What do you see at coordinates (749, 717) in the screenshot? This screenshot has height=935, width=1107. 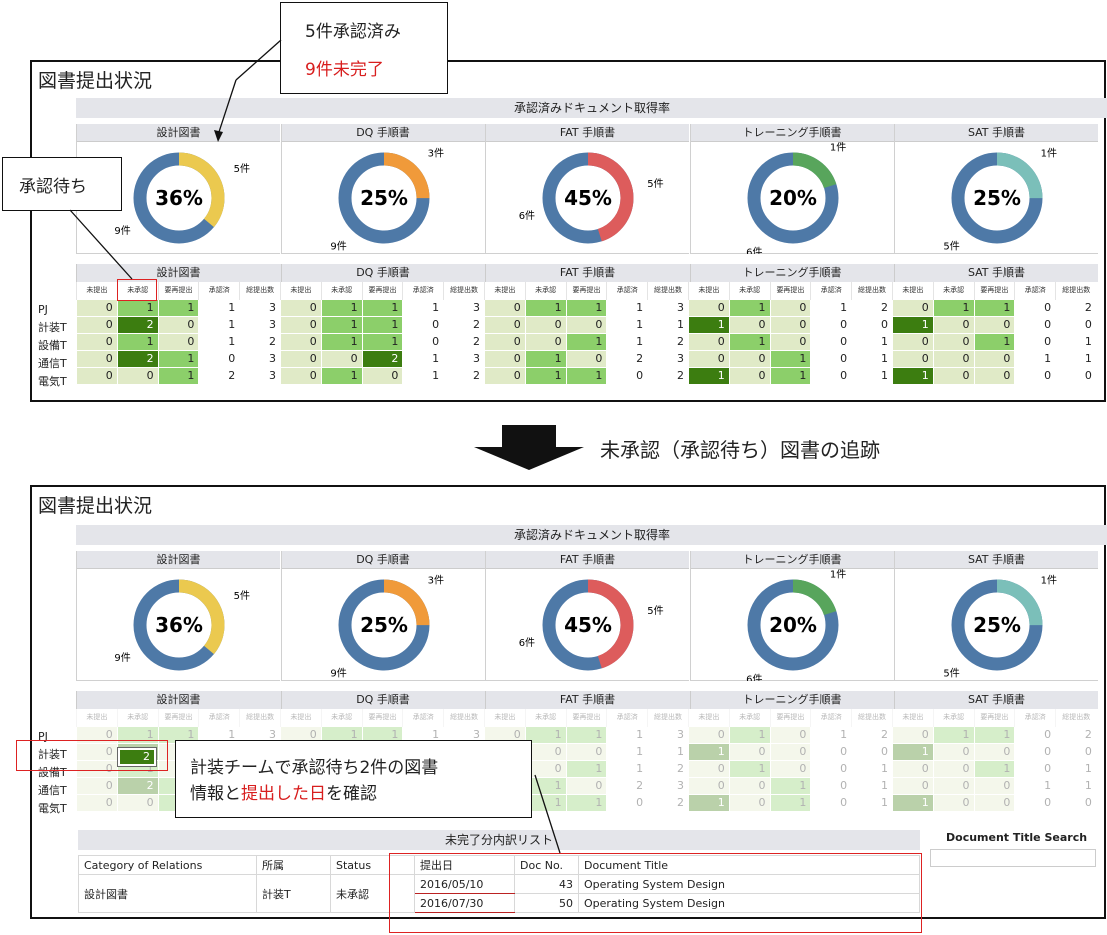 I see `sub-header-cell: 未承認` at bounding box center [749, 717].